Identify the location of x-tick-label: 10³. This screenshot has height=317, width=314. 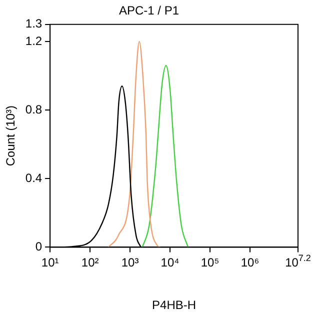
(130, 263).